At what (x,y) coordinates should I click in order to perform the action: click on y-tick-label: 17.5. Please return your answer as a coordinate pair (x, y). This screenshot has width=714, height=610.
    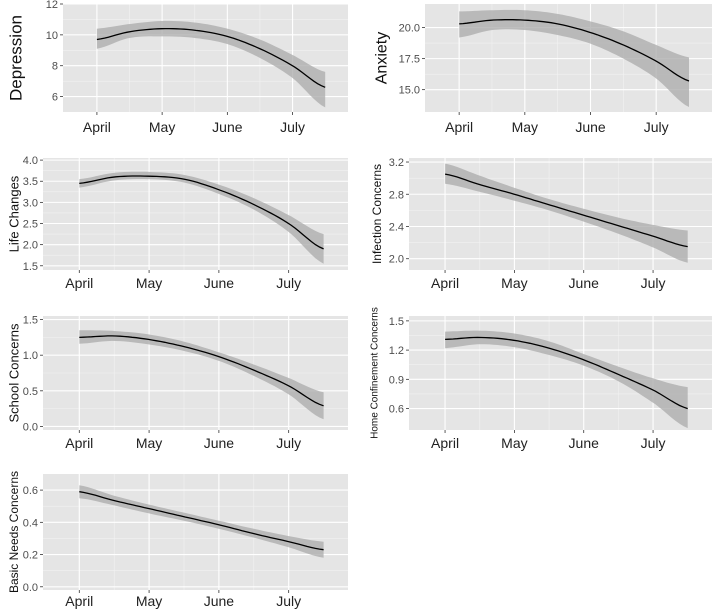
    Looking at the image, I should click on (409, 60).